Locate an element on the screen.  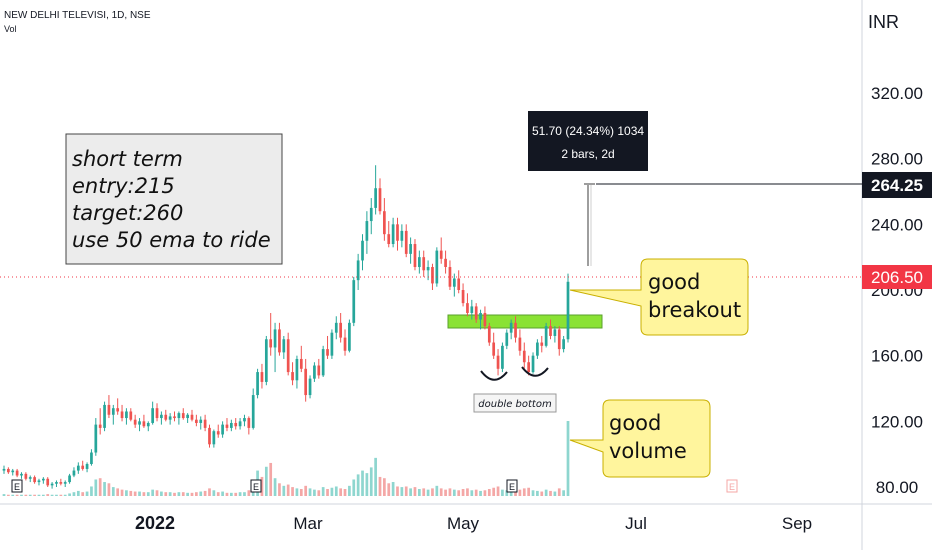
y-tick-label: 240.00 is located at coordinates (897, 224).